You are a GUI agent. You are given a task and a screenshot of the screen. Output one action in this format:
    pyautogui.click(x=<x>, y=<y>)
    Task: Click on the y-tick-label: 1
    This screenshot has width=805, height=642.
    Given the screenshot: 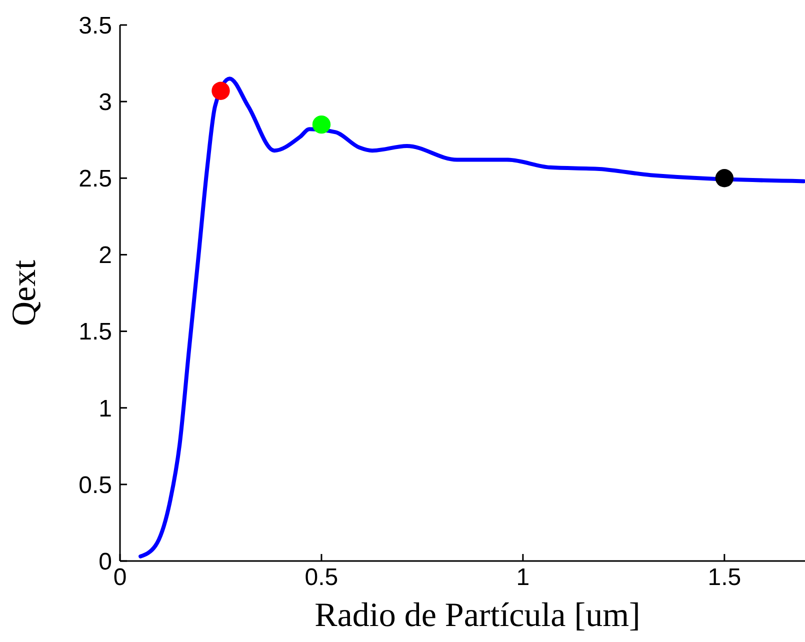 What is the action you would take?
    pyautogui.click(x=105, y=408)
    